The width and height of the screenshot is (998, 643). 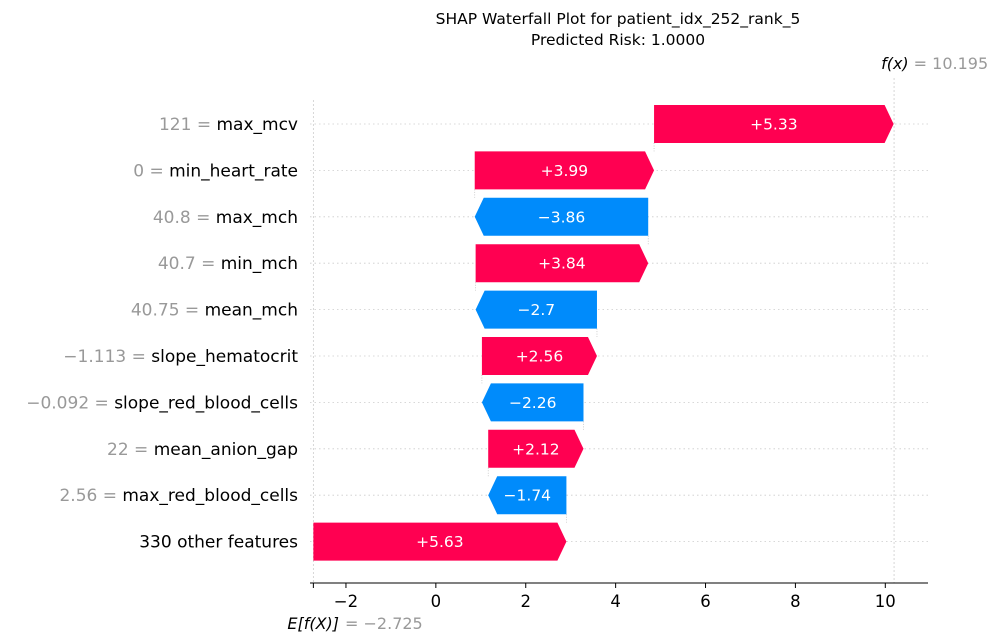 I want to click on bar-value-label: +3.84, so click(x=562, y=264).